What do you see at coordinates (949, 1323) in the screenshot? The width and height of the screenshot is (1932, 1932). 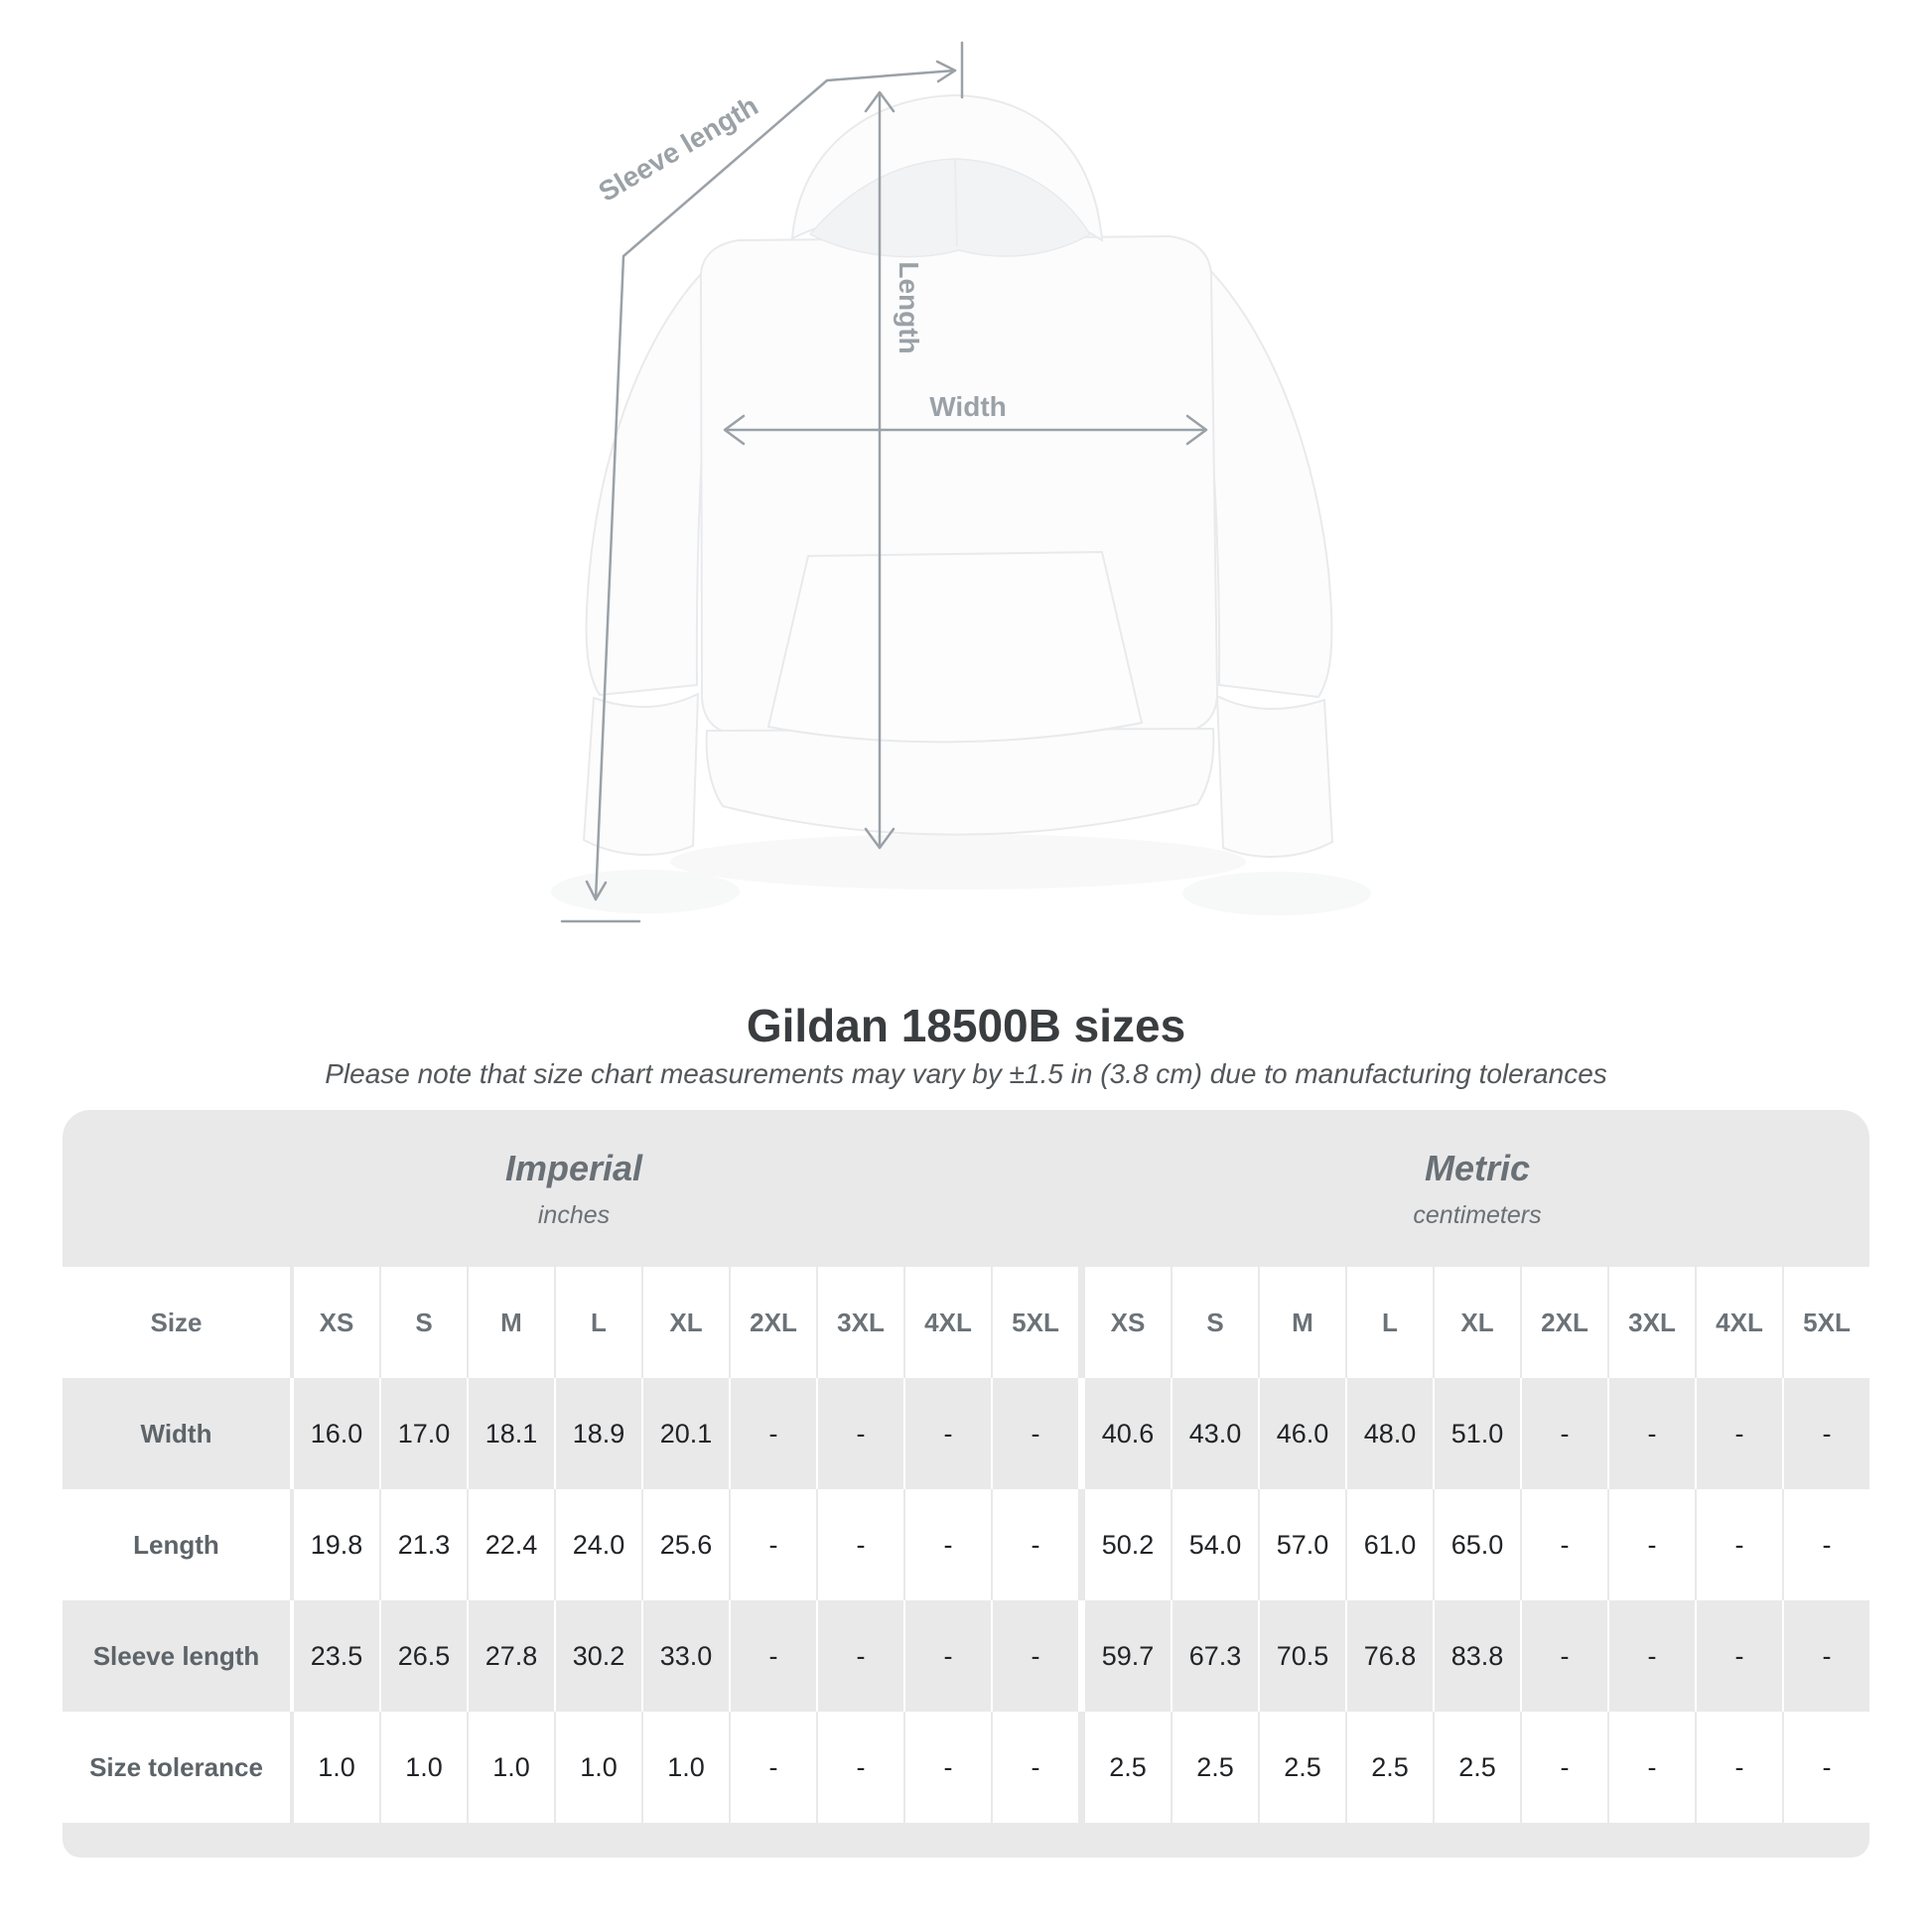 I see `value-cell: 4XL` at bounding box center [949, 1323].